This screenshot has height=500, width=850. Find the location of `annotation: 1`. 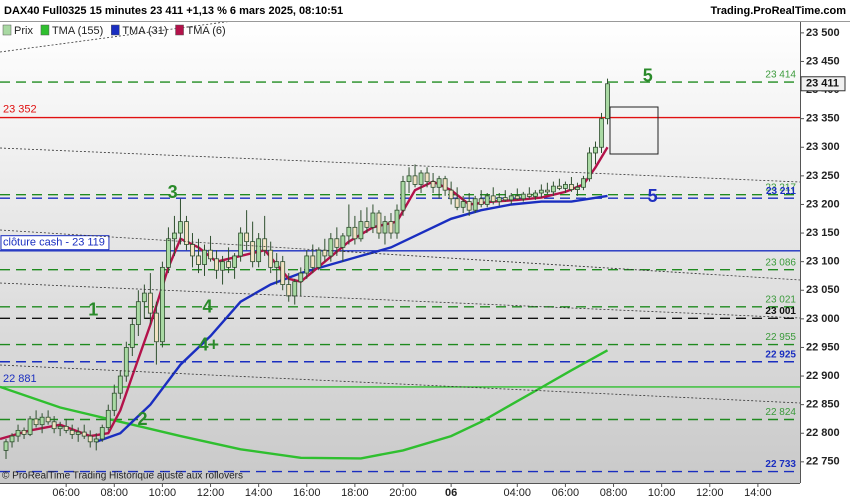

annotation: 1 is located at coordinates (93, 310).